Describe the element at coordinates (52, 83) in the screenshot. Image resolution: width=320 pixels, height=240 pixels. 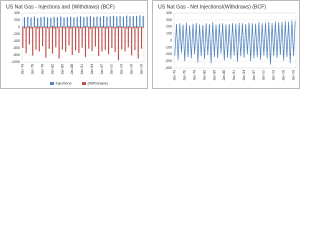
I see `legend-swatch` at that location.